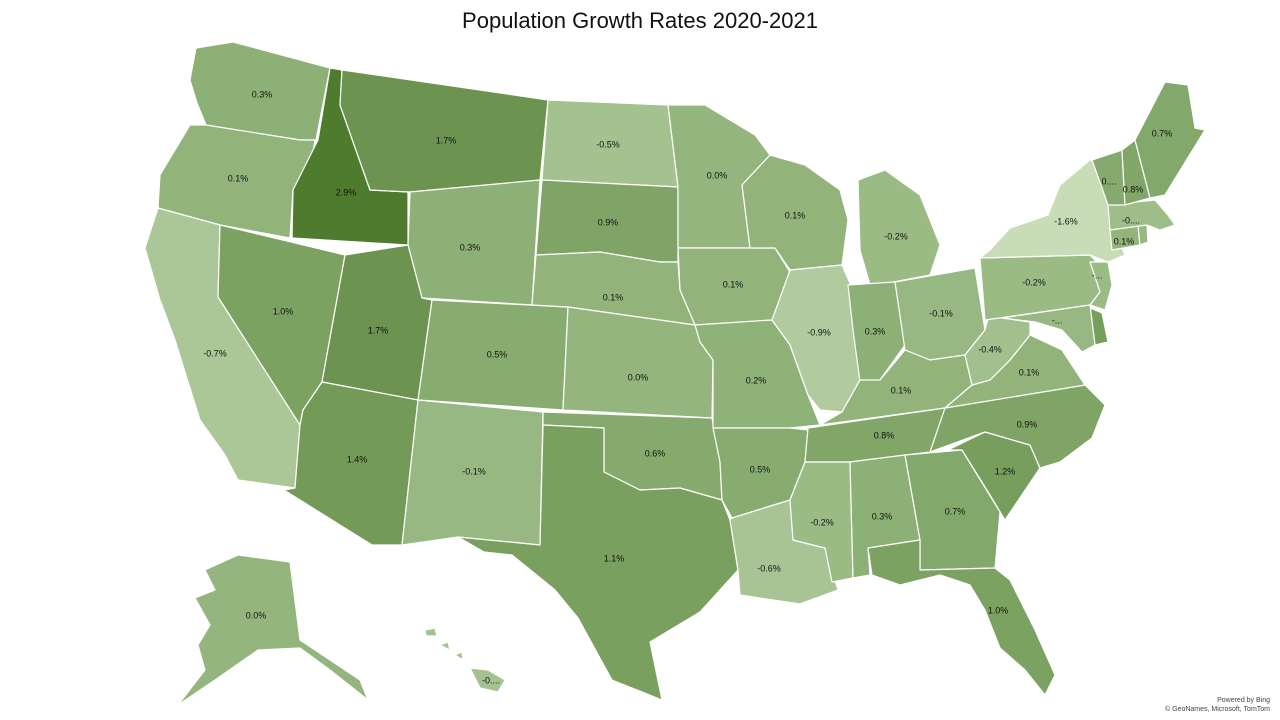 This screenshot has width=1280, height=720. I want to click on state-label-ga: 0.7%, so click(955, 511).